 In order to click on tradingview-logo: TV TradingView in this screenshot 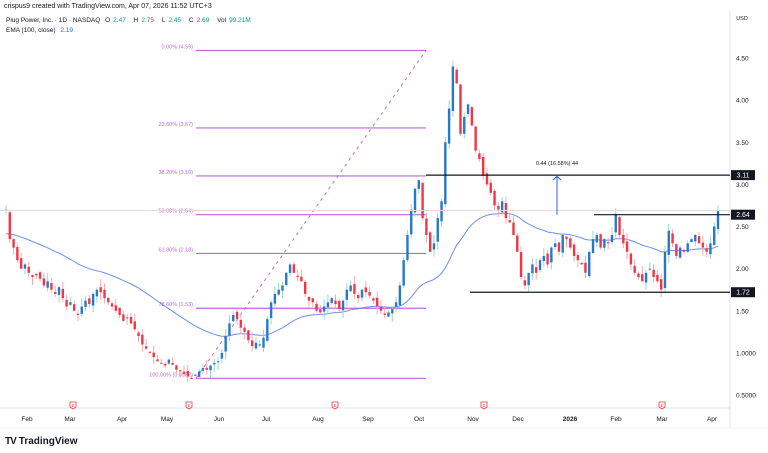, I will do `click(41, 441)`.